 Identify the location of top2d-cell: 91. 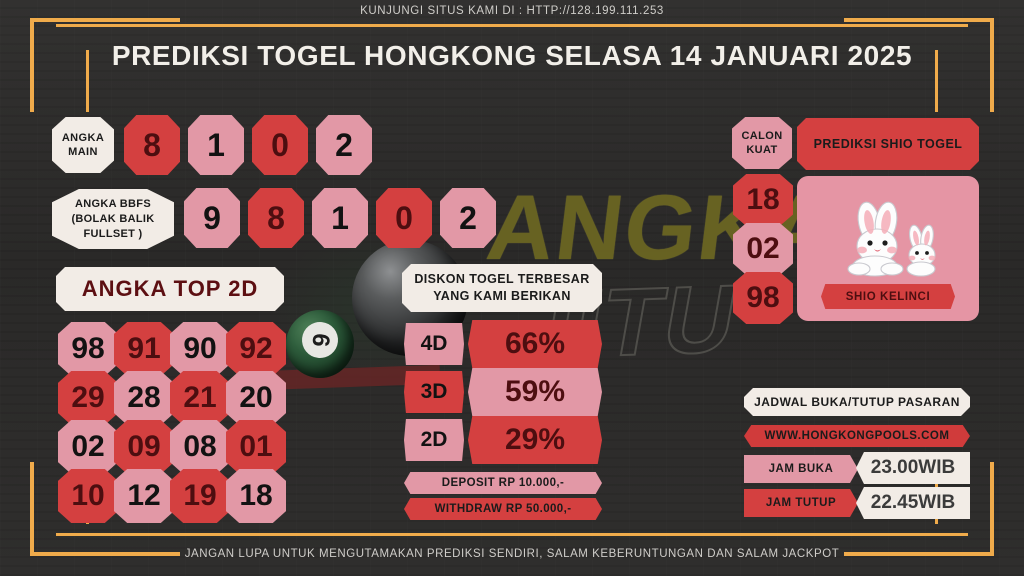
(144, 349).